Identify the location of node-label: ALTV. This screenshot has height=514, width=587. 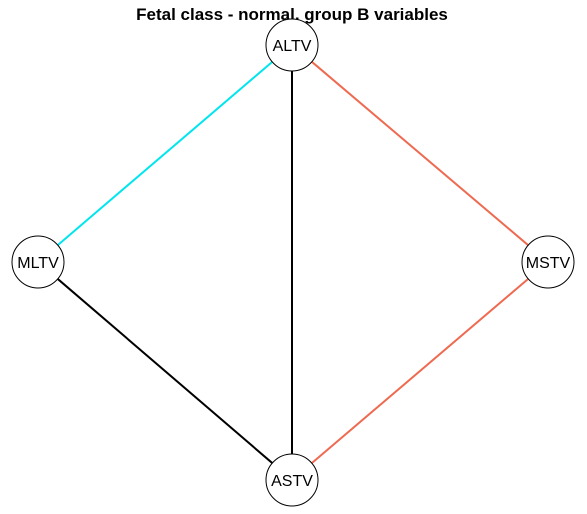
(292, 46).